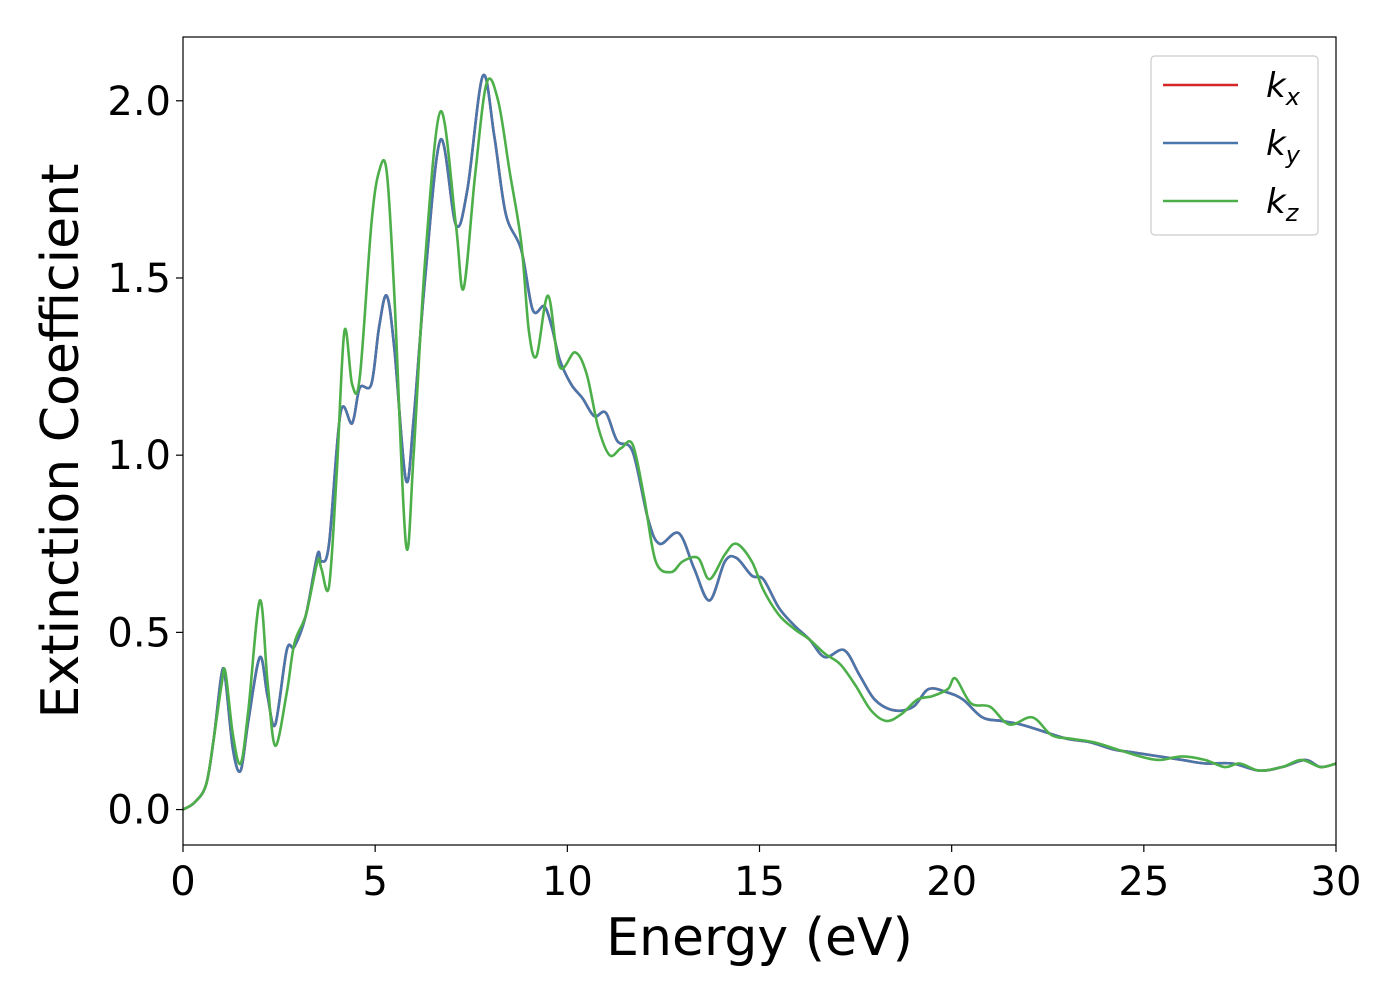 This screenshot has width=1400, height=1000. Describe the element at coordinates (759, 882) in the screenshot. I see `x-tick-label: 15` at that location.